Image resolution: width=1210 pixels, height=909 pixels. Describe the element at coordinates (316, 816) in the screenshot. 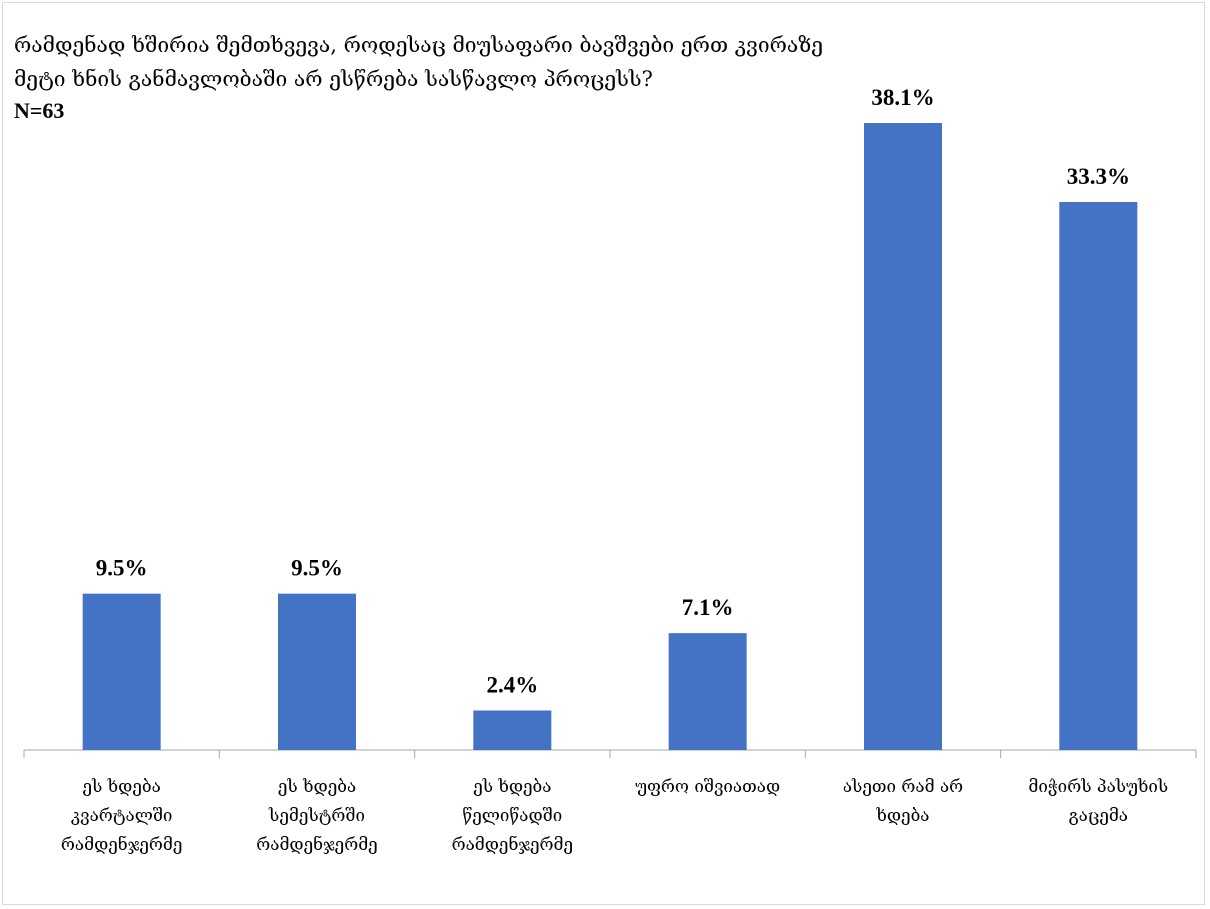

I see `category-label: სემესტრში` at that location.